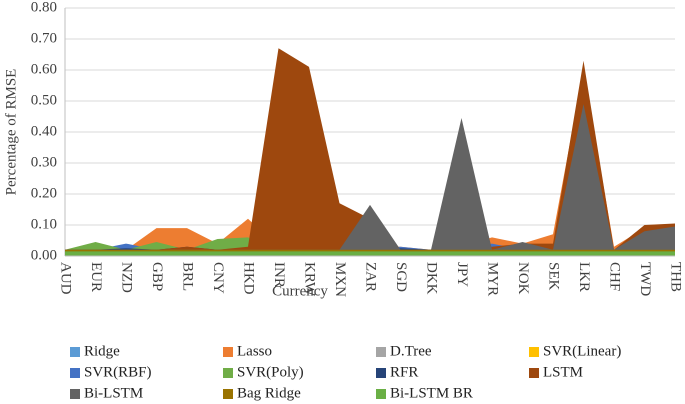  Describe the element at coordinates (404, 372) in the screenshot. I see `legend-label: RFR` at that location.